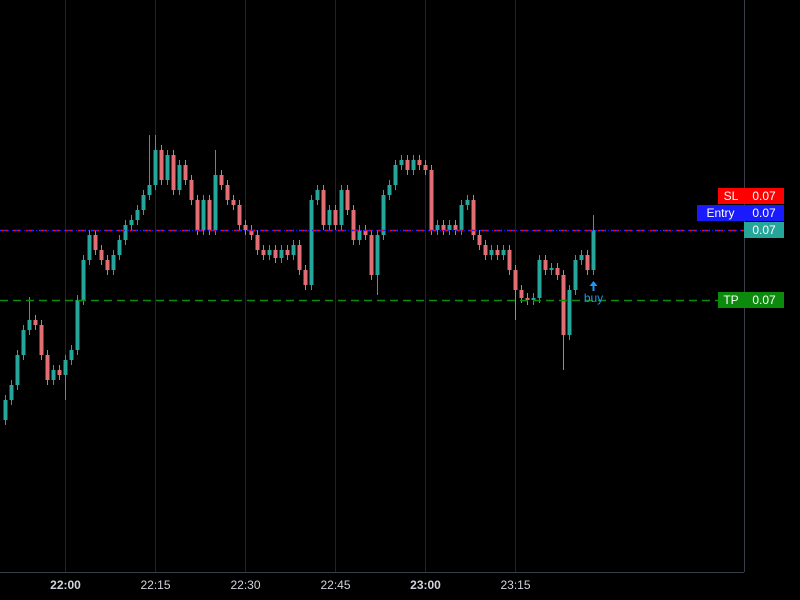  I want to click on x-tick-label: 22:00, so click(65, 585).